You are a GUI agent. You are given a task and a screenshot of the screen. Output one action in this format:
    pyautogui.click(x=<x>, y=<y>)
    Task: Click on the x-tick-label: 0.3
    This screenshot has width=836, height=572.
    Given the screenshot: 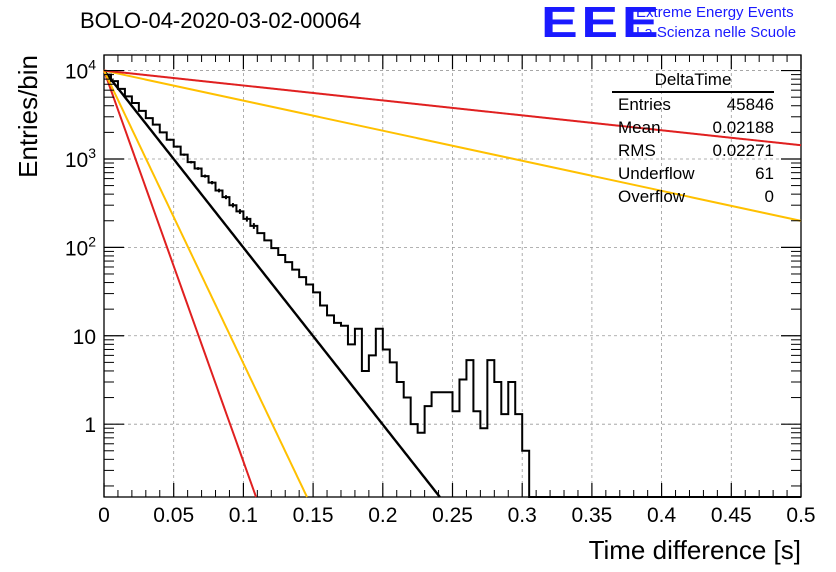 What is the action you would take?
    pyautogui.click(x=522, y=515)
    